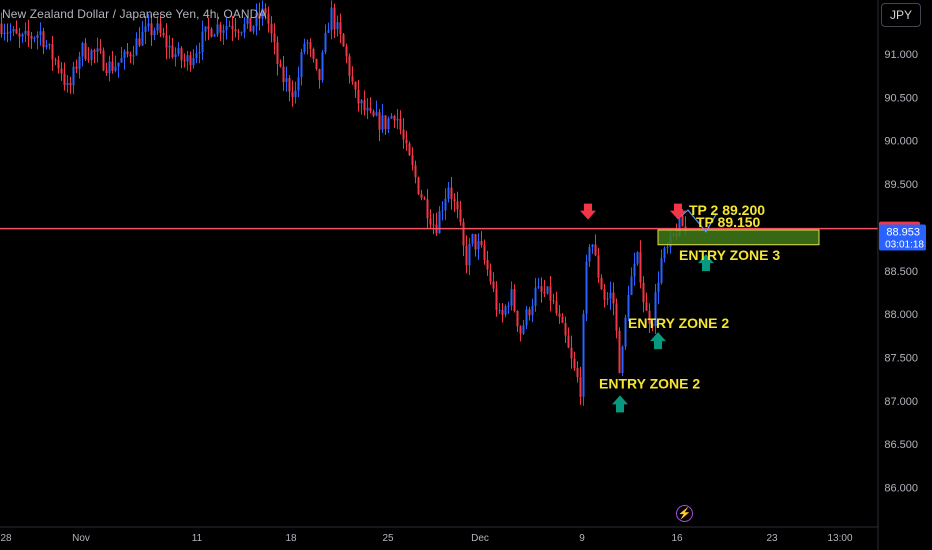  I want to click on projection-path, so click(697, 221).